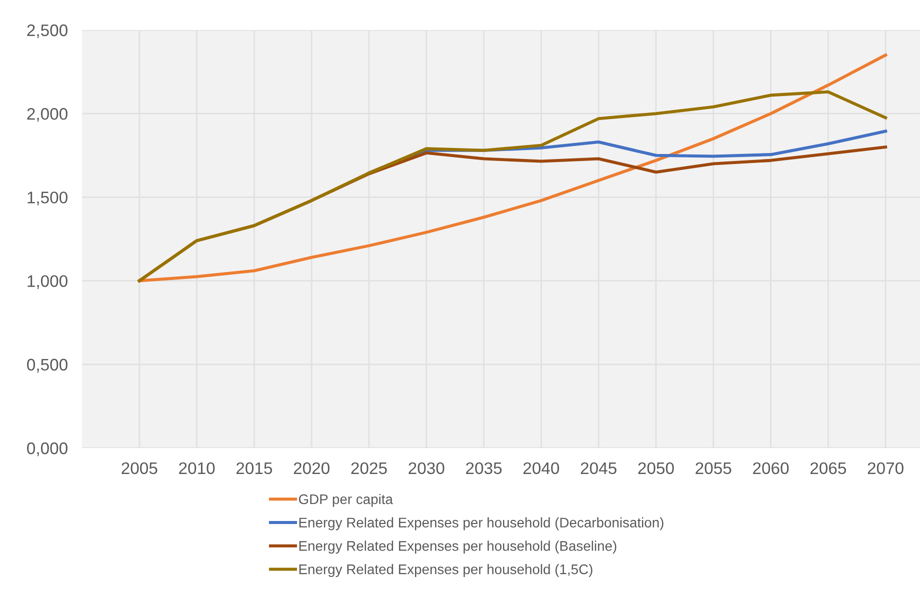  Describe the element at coordinates (598, 468) in the screenshot. I see `x-tick-label: 2045` at that location.